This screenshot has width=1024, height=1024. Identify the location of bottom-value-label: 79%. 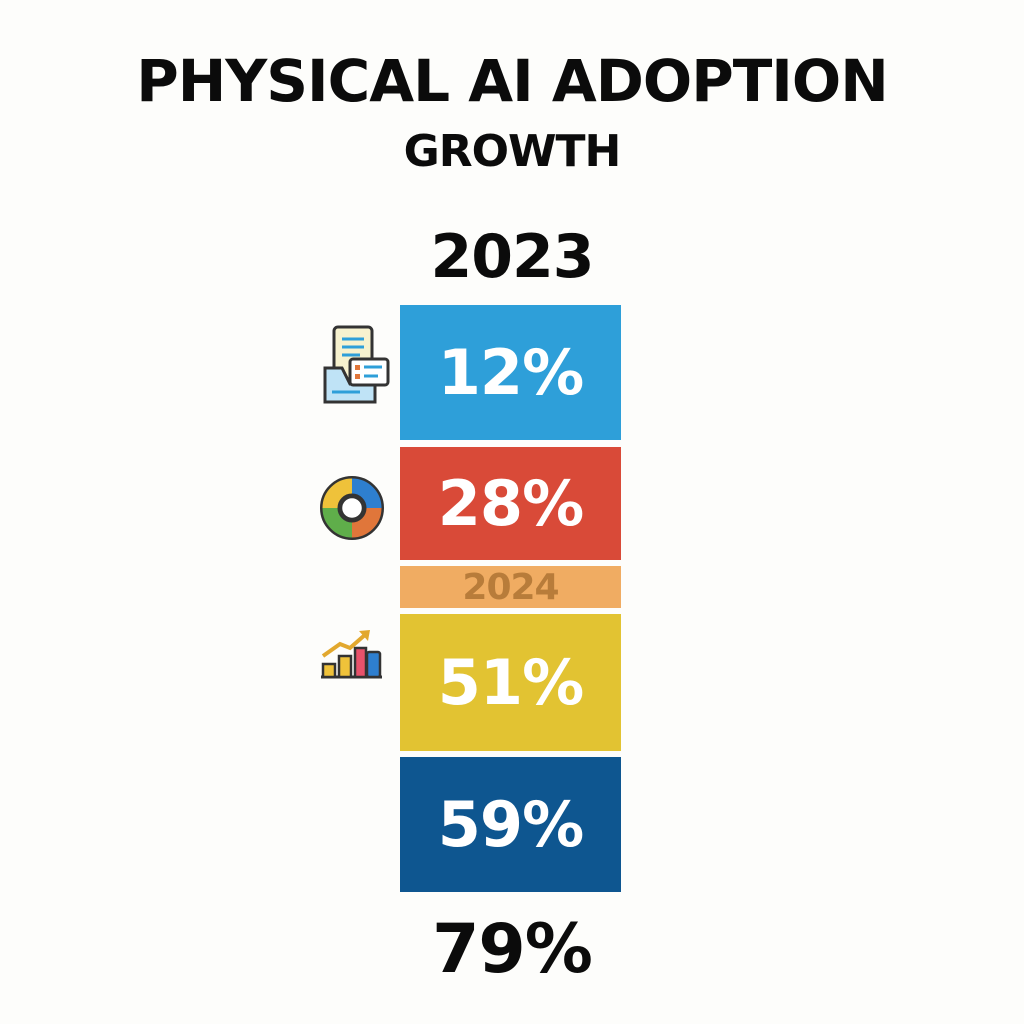
(512, 949).